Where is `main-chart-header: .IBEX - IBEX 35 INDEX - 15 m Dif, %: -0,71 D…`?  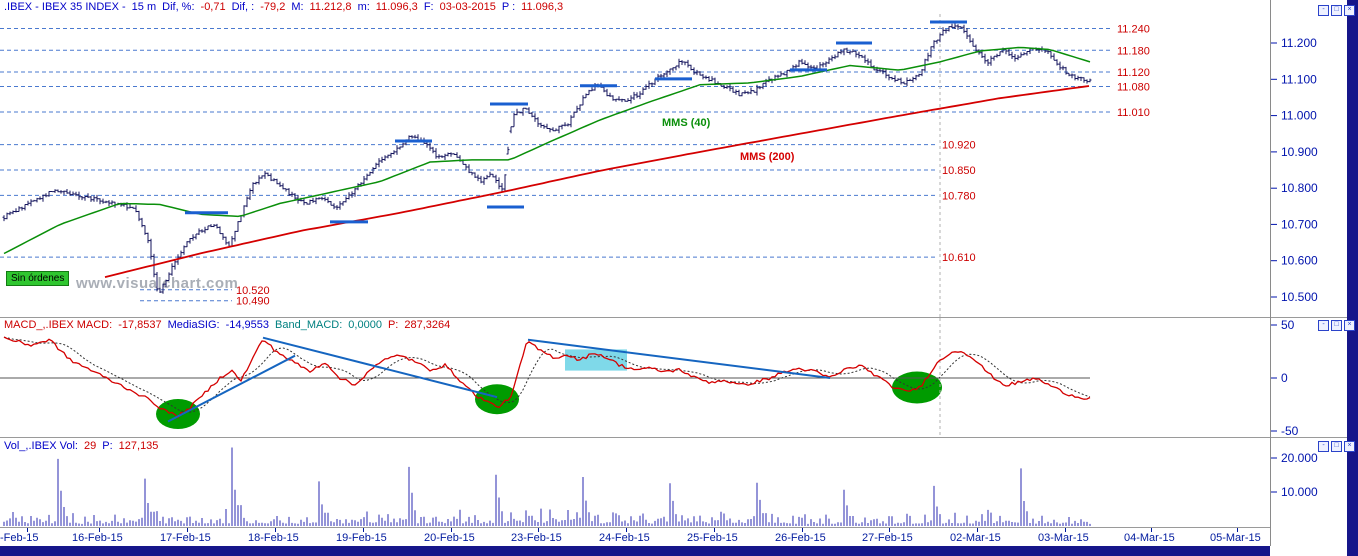
main-chart-header: .IBEX - IBEX 35 INDEX - 15 m Dif, %: -0,71 D… is located at coordinates (286, 7).